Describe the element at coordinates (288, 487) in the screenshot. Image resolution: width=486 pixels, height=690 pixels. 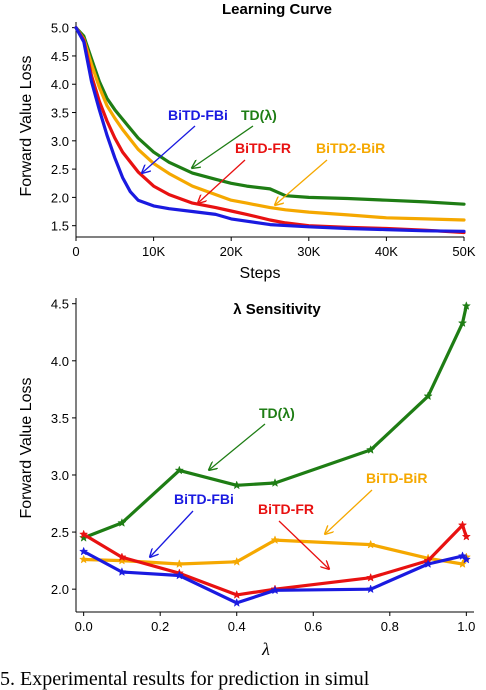
I see `annotations: TD(λ) BiTD-BiR BiTD-FBi BiTD-FR` at that location.